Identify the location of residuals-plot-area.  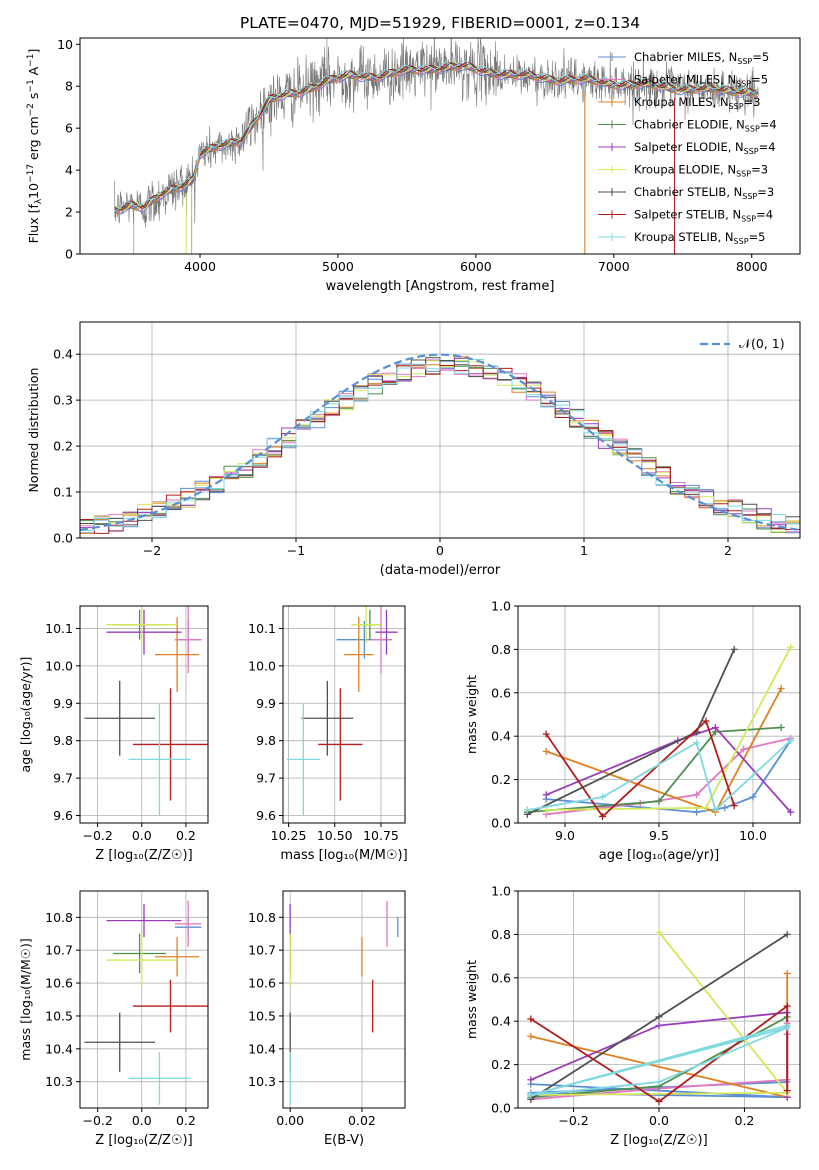
(440, 443).